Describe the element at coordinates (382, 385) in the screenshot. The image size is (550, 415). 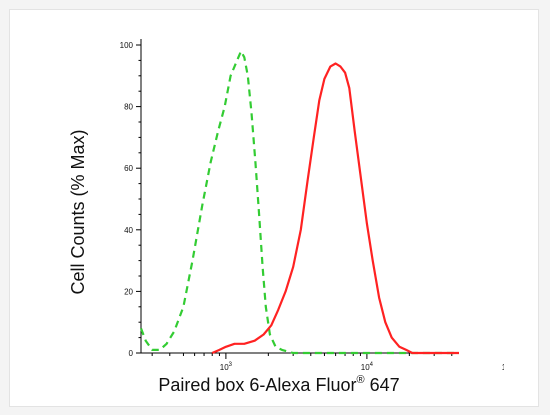
I see `x-axis-label-suffix: 647` at that location.